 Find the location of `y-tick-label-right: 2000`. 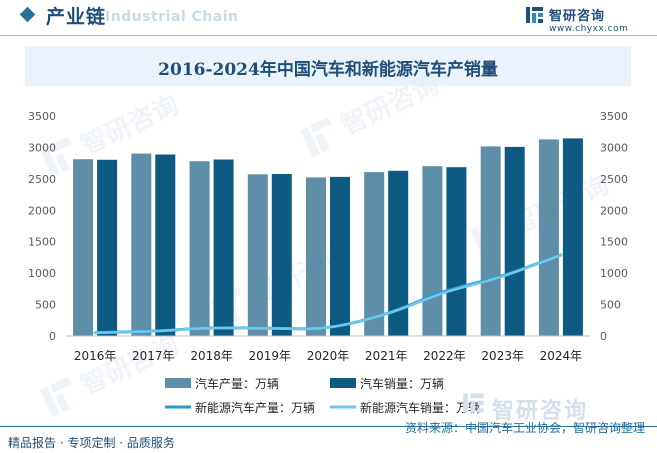

y-tick-label-right: 2000 is located at coordinates (614, 210).